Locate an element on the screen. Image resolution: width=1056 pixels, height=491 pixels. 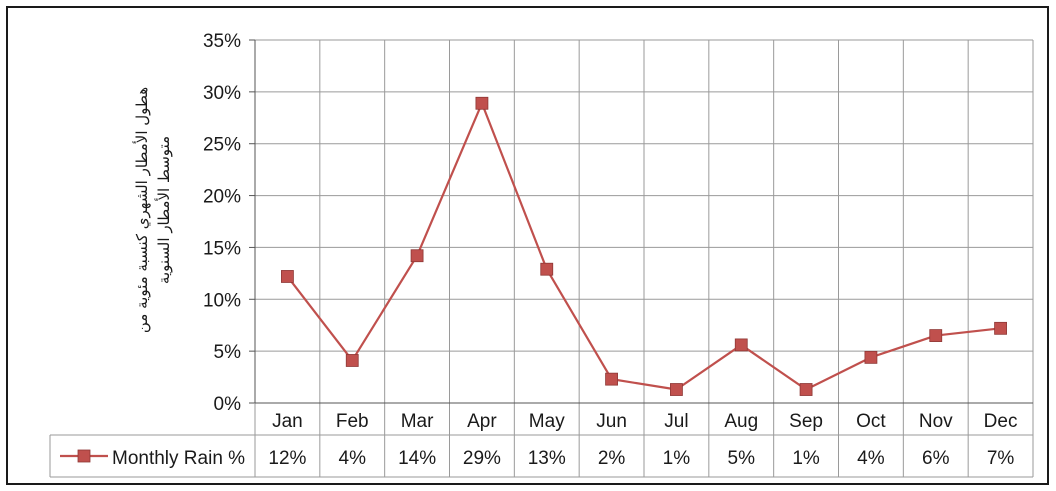
y-tick-label: 20% is located at coordinates (222, 197).